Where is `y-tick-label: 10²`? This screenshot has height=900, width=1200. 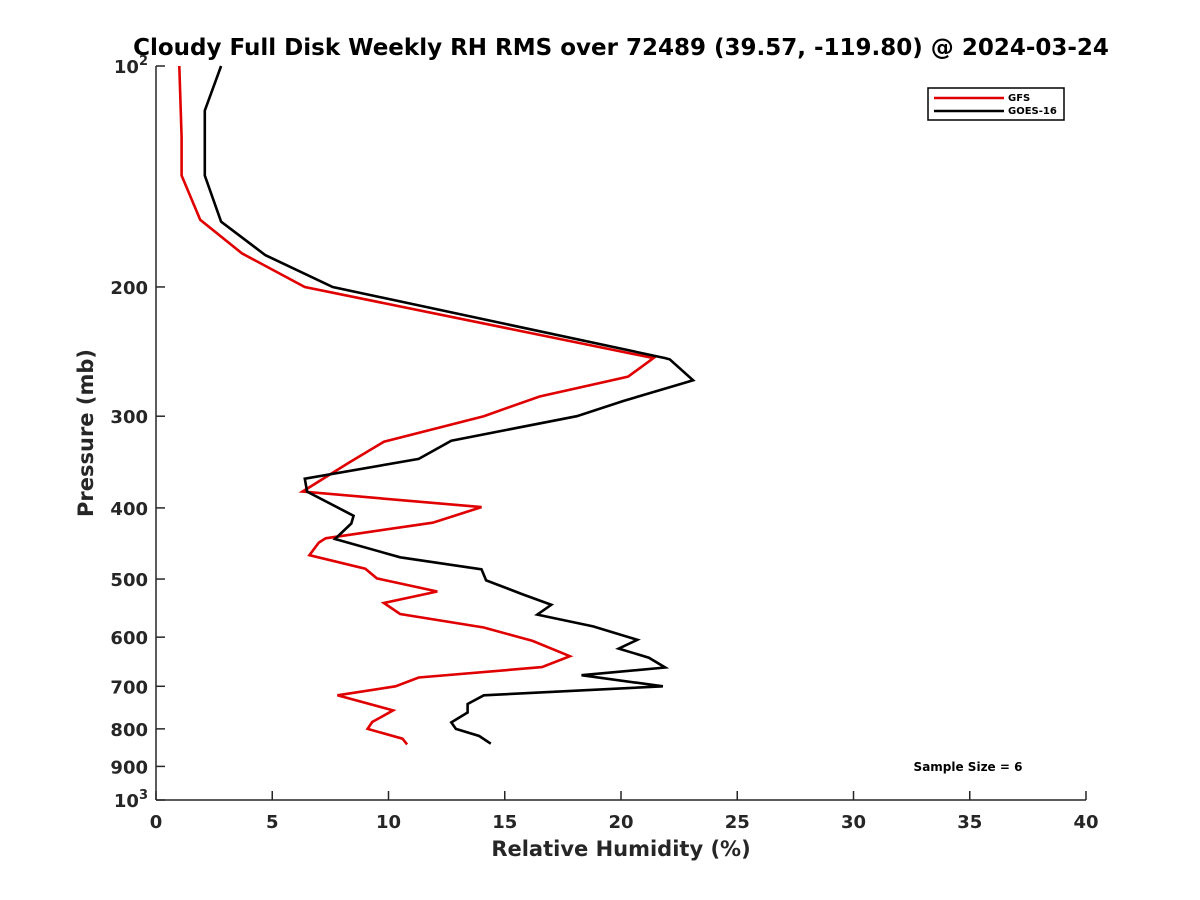 y-tick-label: 10² is located at coordinates (131, 66).